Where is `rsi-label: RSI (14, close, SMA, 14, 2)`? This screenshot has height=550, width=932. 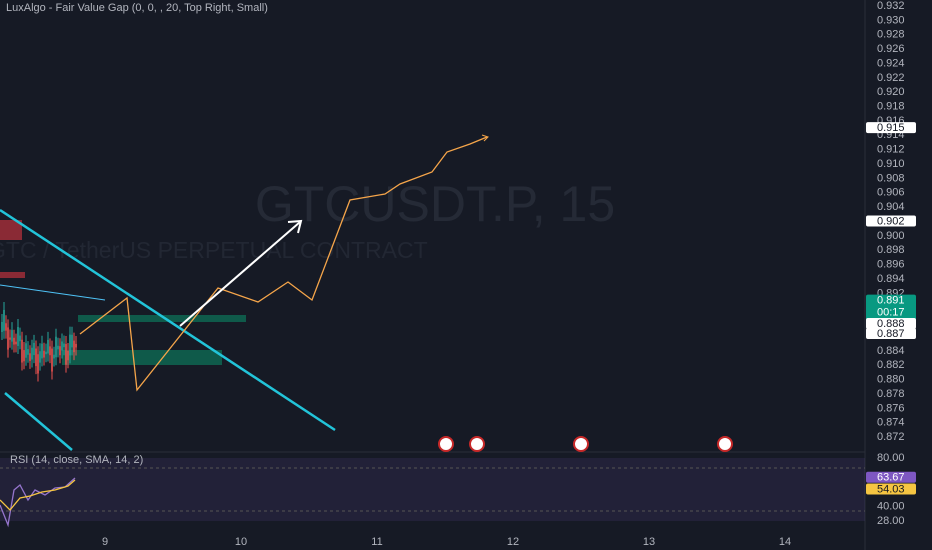 rsi-label: RSI (14, close, SMA, 14, 2) is located at coordinates (76, 460).